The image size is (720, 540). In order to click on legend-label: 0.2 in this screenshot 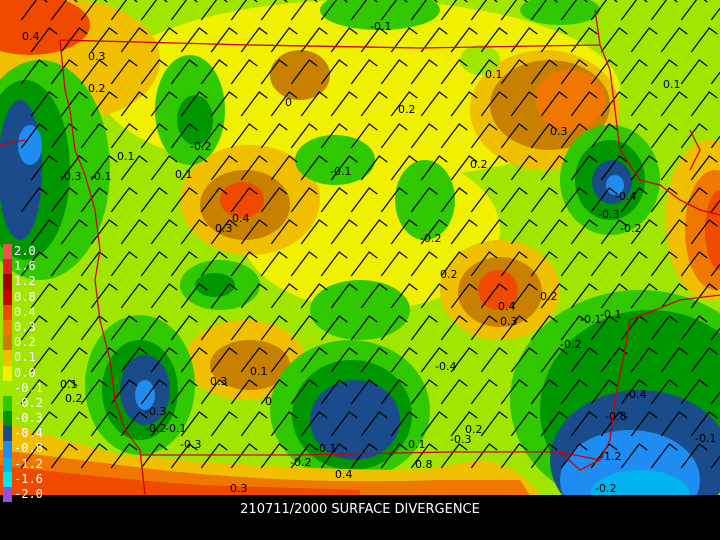, I will do `click(25, 342)`.